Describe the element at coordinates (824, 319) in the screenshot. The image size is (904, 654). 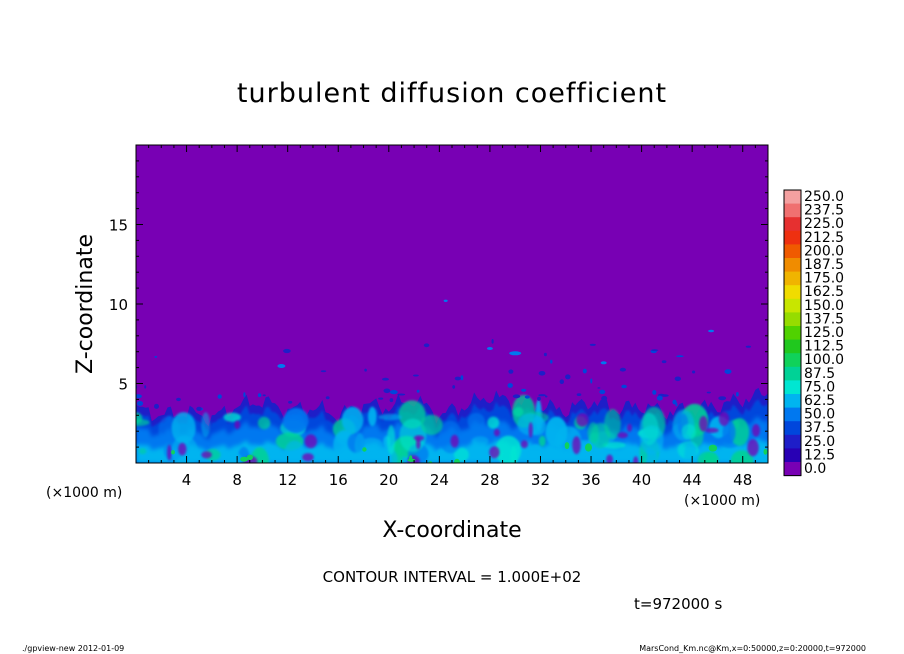
I see `colorbar-label: 137.5` at that location.